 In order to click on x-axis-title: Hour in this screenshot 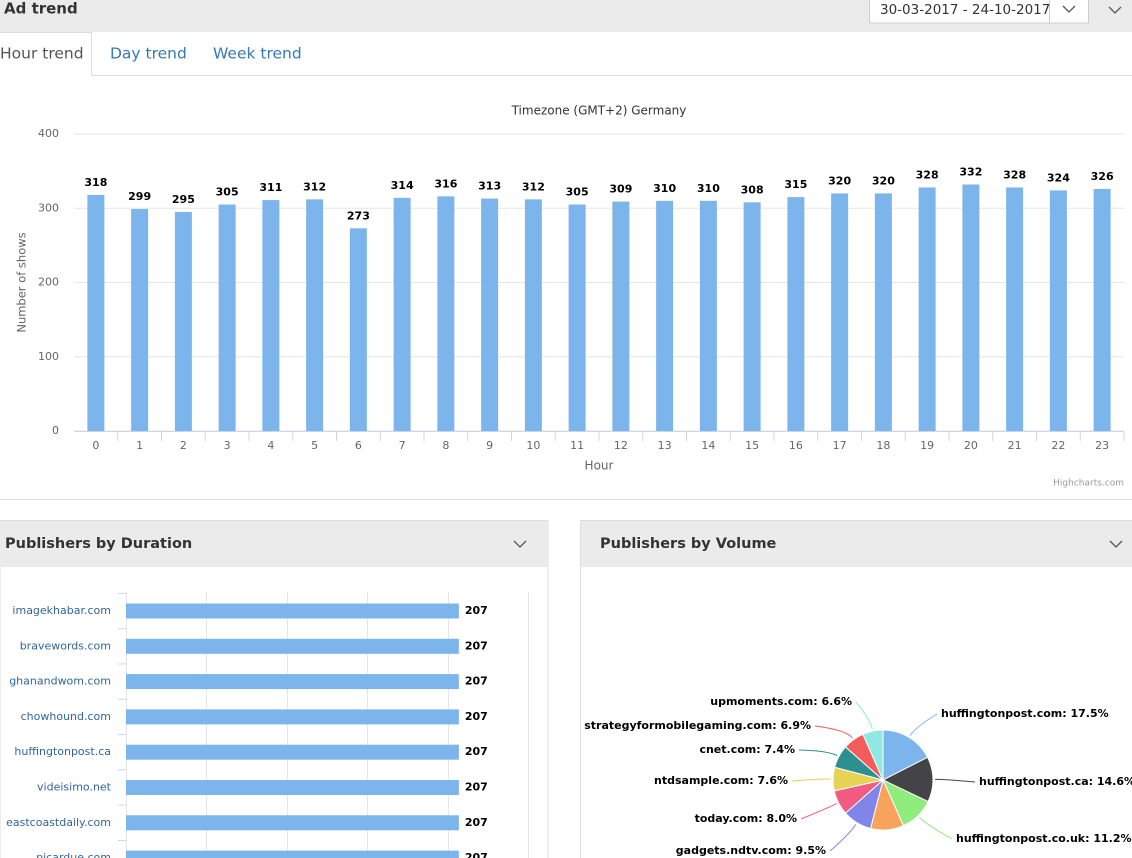, I will do `click(599, 466)`.